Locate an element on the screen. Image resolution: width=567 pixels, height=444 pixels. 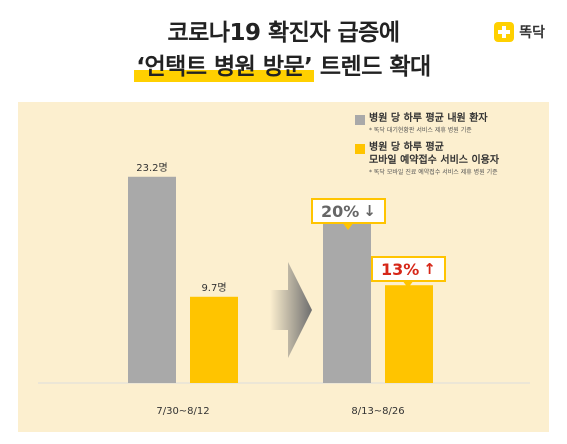
title-highlight: ‘언택트 병원 방문’ is located at coordinates (224, 67).